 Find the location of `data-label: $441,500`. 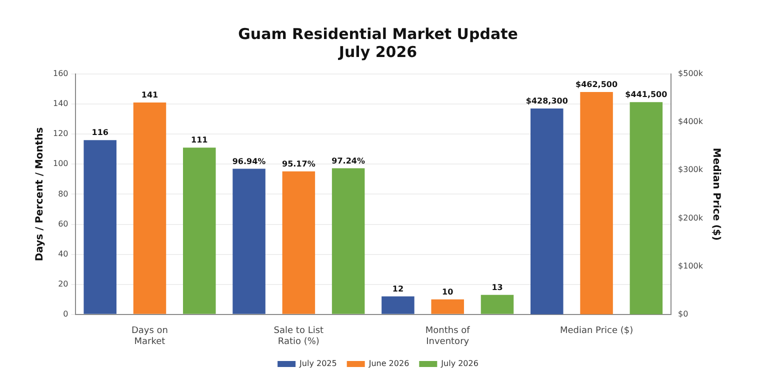

data-label: $441,500 is located at coordinates (646, 95).